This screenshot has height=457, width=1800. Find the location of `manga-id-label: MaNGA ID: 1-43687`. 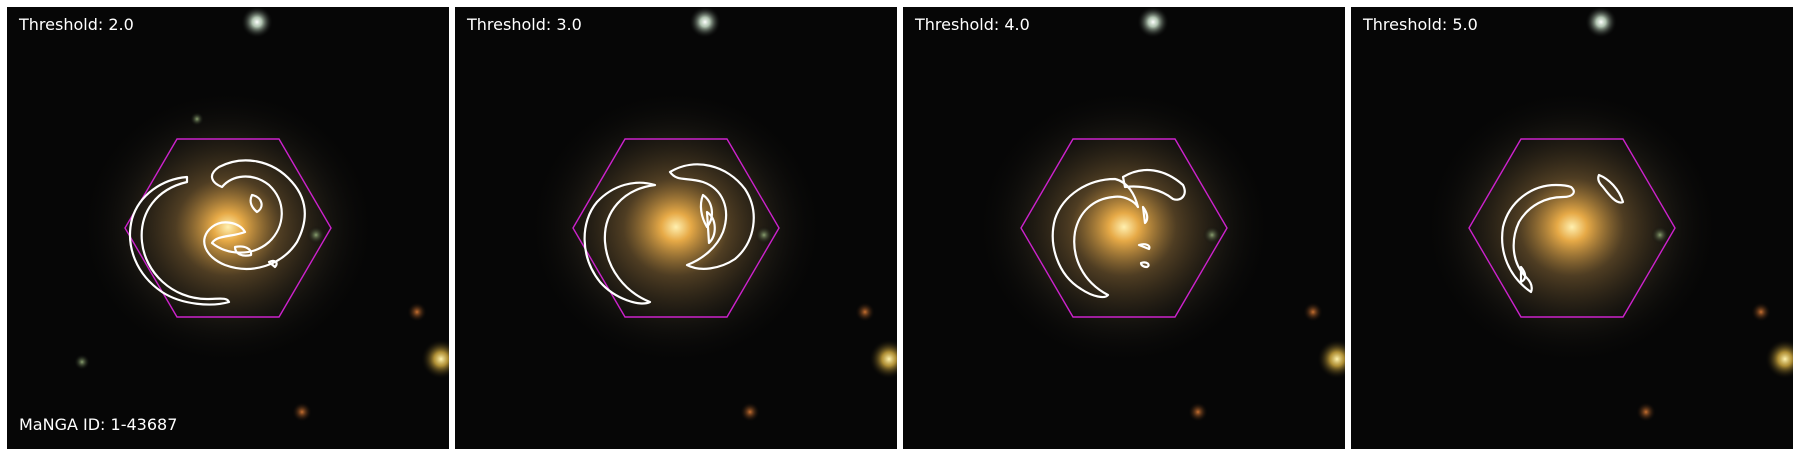

manga-id-label: MaNGA ID: 1-43687 is located at coordinates (98, 424).